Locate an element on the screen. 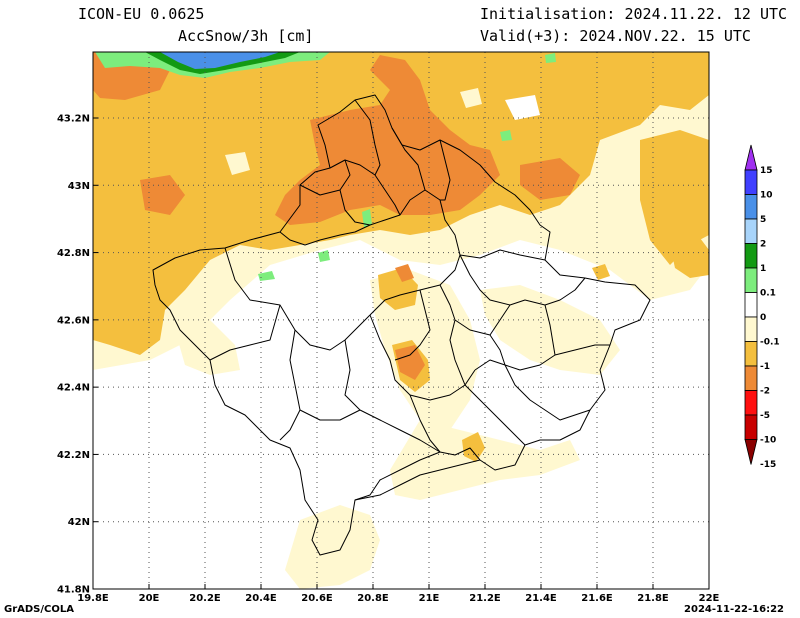 The image size is (800, 618). legend-label: -0.1 is located at coordinates (770, 343).